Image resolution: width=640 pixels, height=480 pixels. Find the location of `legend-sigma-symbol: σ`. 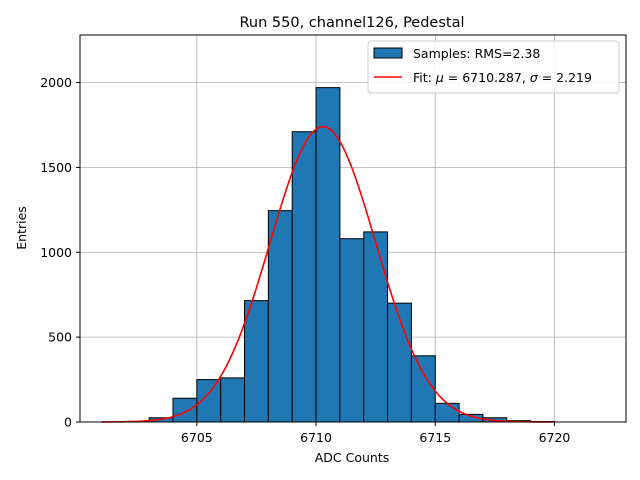

legend-sigma-symbol: σ is located at coordinates (534, 77).